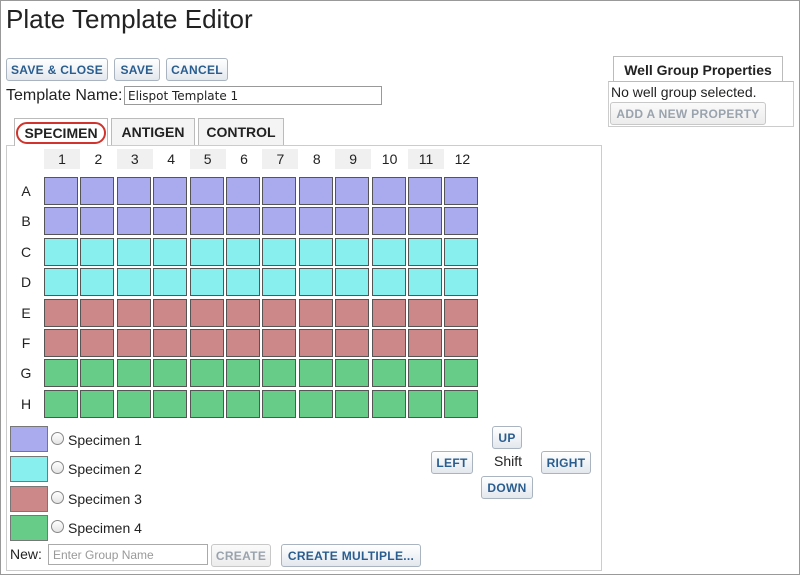 The image size is (800, 575). Describe the element at coordinates (197, 69) in the screenshot. I see `cancel-button: CANCEL` at that location.